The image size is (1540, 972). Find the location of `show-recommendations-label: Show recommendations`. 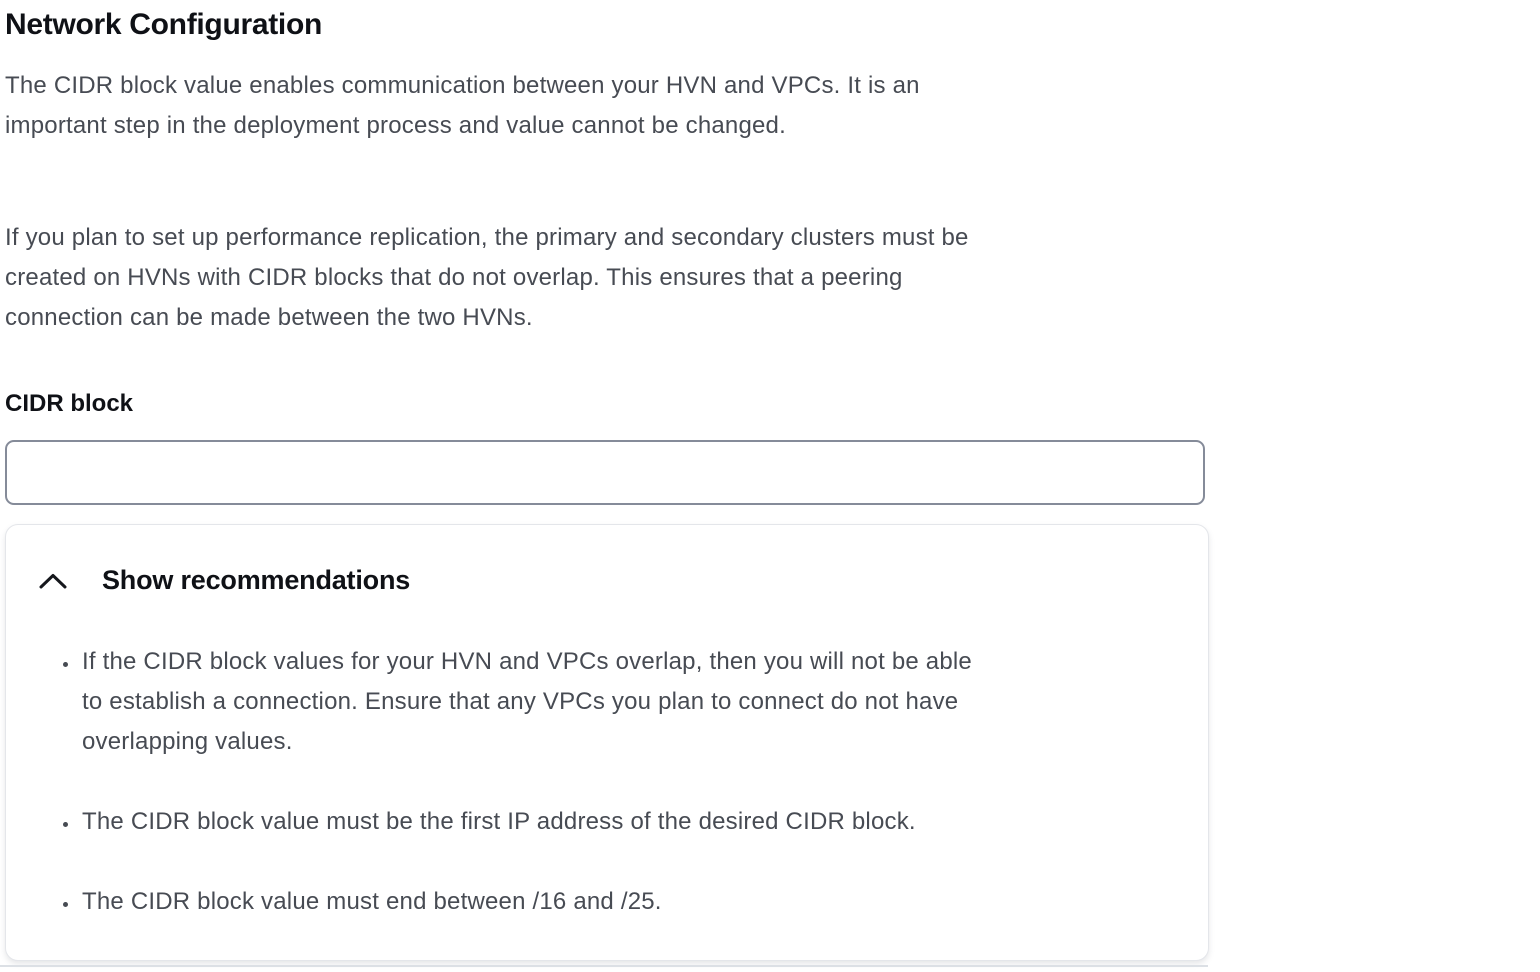

show-recommendations-label: Show recommendations is located at coordinates (256, 580).